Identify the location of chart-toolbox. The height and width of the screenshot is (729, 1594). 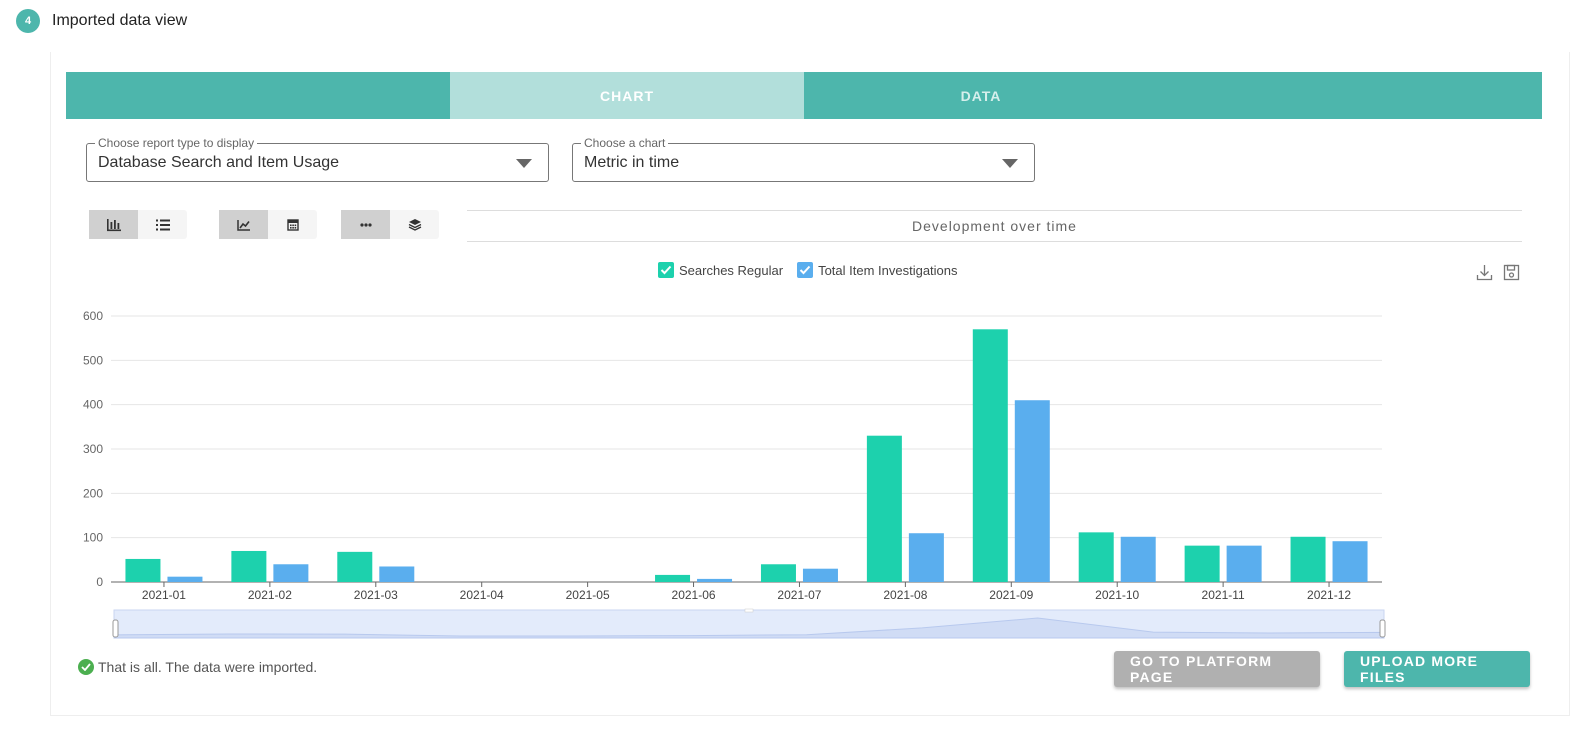
(1498, 272).